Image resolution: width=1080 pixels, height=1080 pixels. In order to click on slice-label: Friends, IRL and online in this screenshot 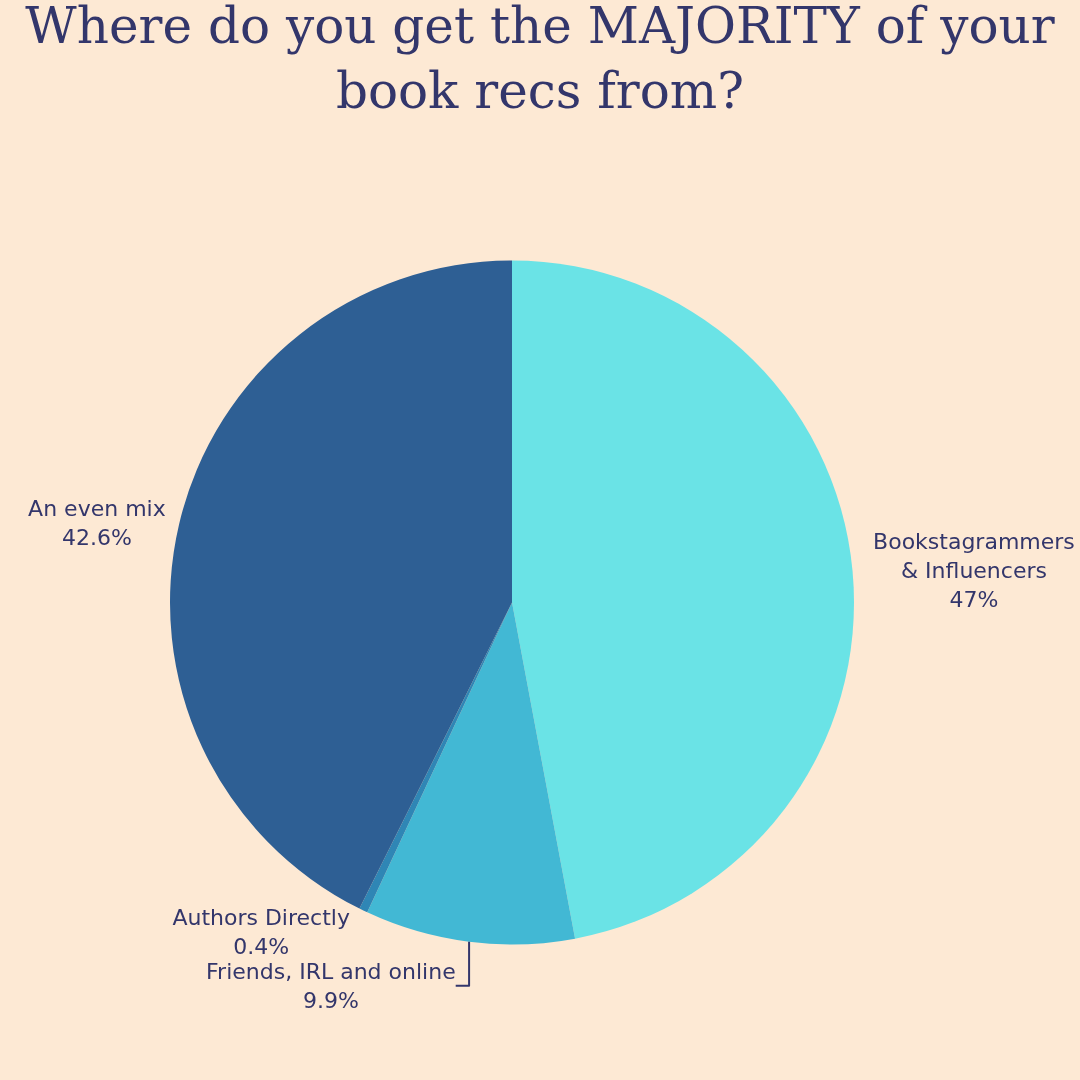, I will do `click(331, 972)`.